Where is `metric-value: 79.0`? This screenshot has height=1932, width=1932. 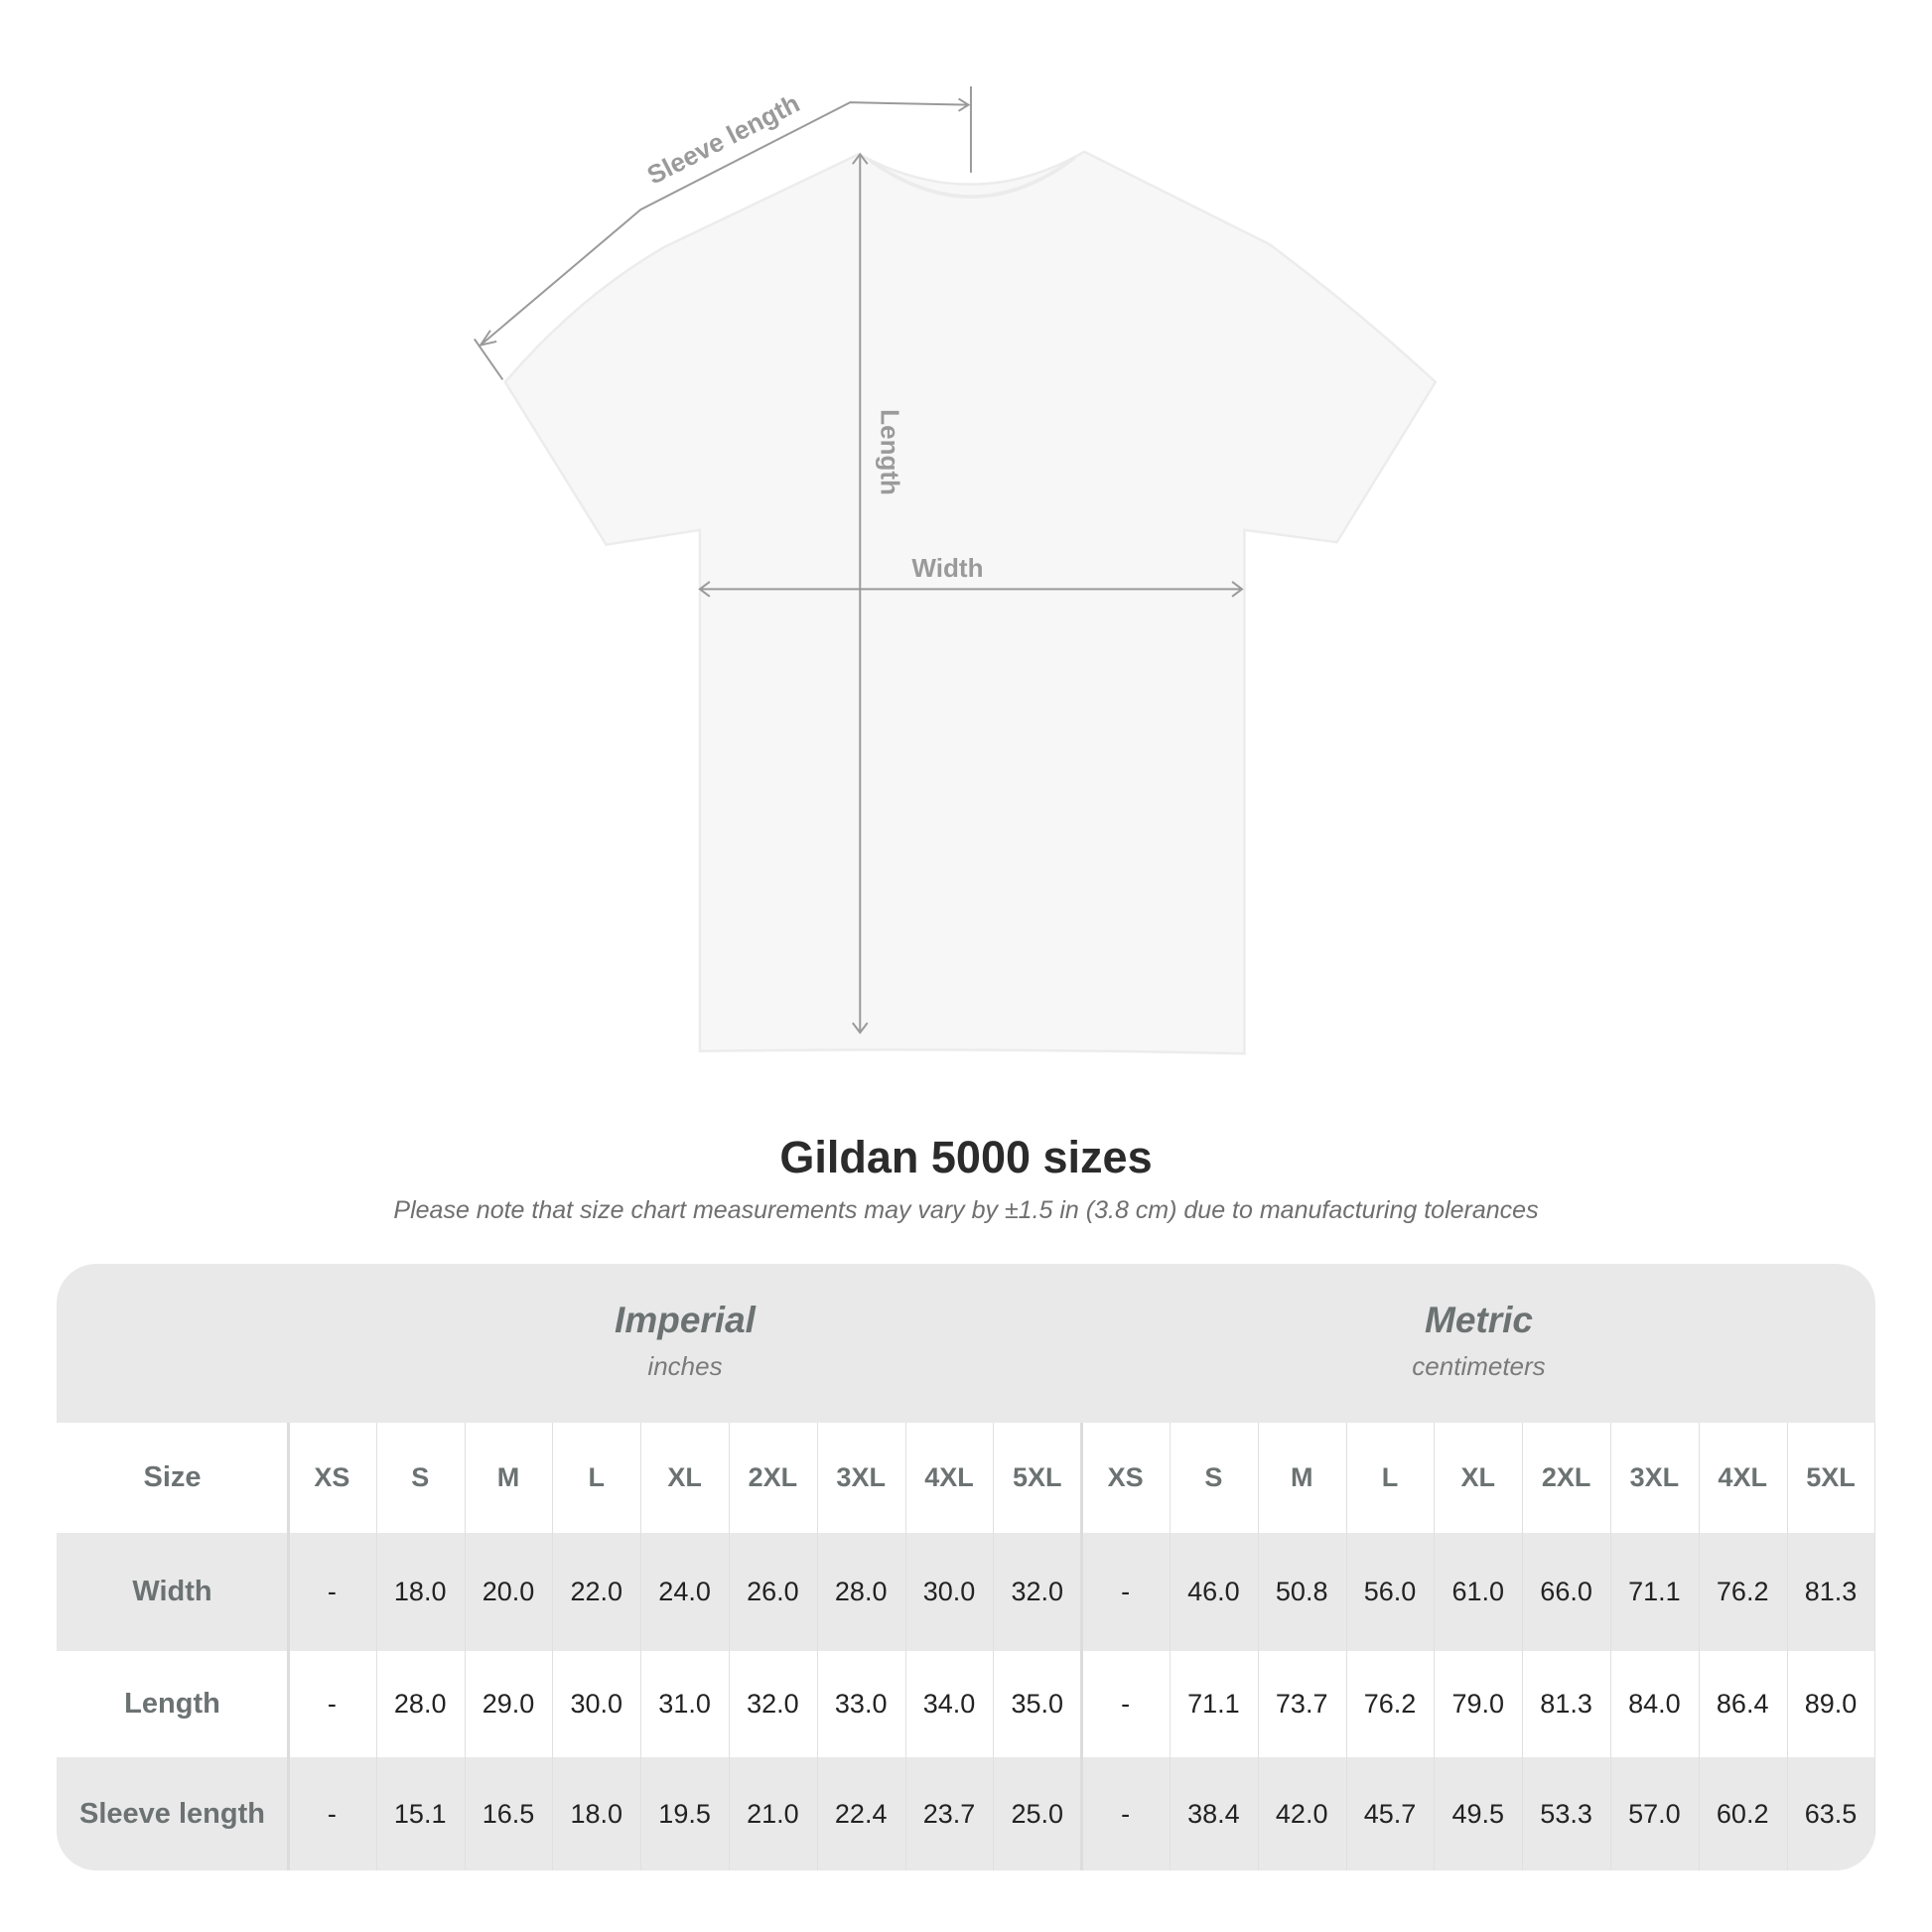 metric-value: 79.0 is located at coordinates (1478, 1704).